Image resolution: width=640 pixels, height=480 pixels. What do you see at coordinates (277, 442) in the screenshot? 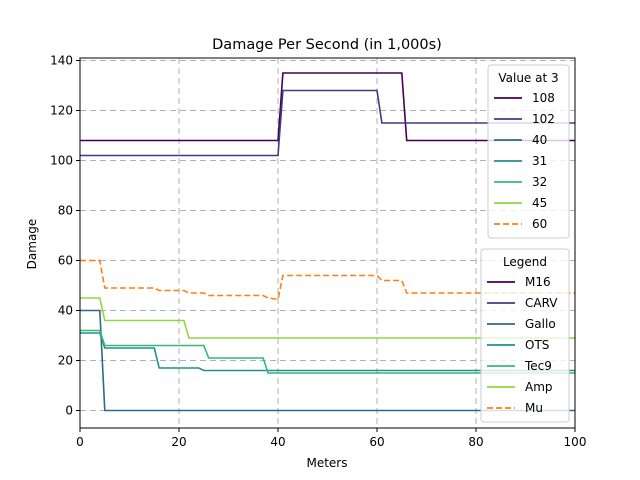
I see `x-tick-label: 40` at bounding box center [277, 442].